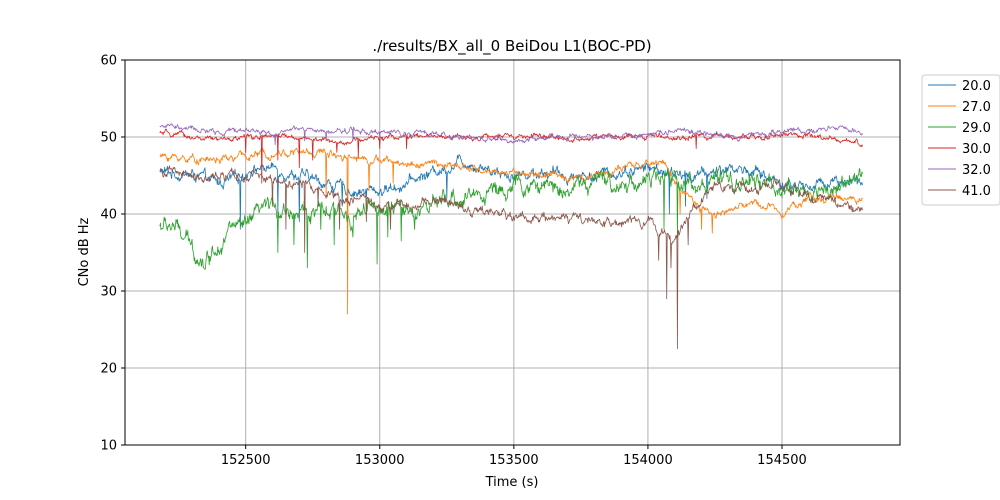  I want to click on x-tick-label: 154000, so click(648, 460).